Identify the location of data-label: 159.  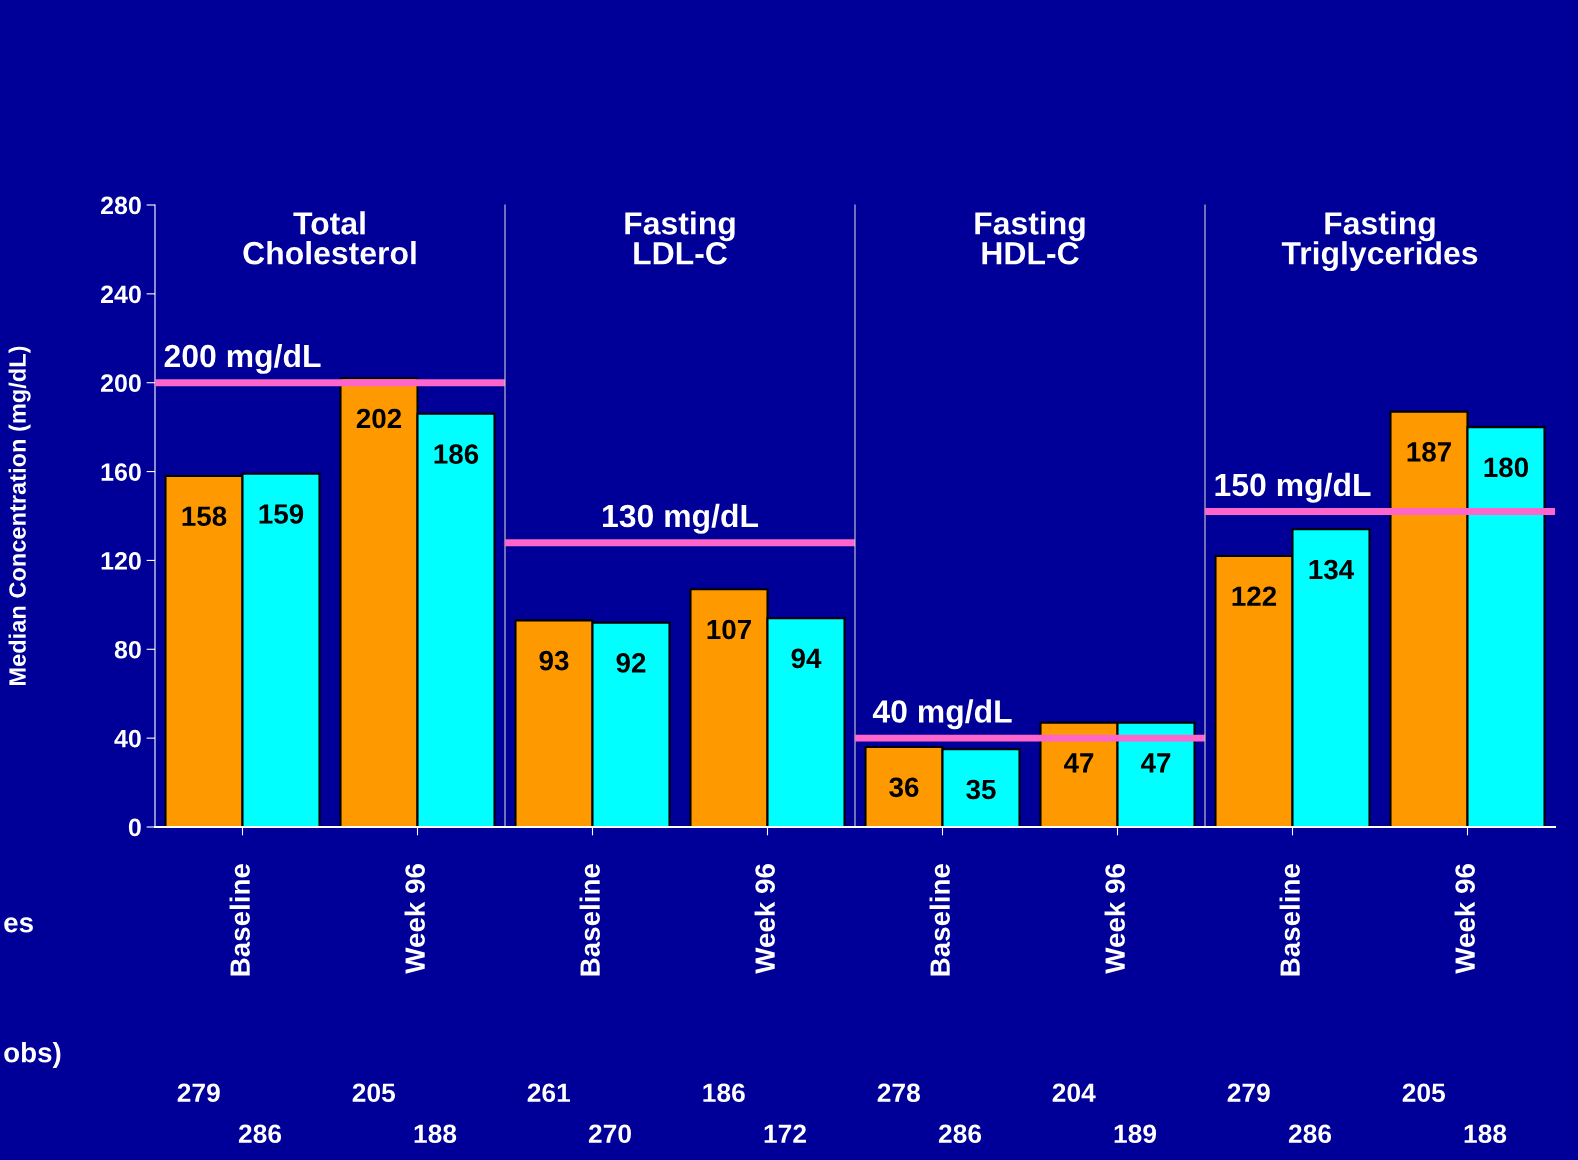
(281, 514).